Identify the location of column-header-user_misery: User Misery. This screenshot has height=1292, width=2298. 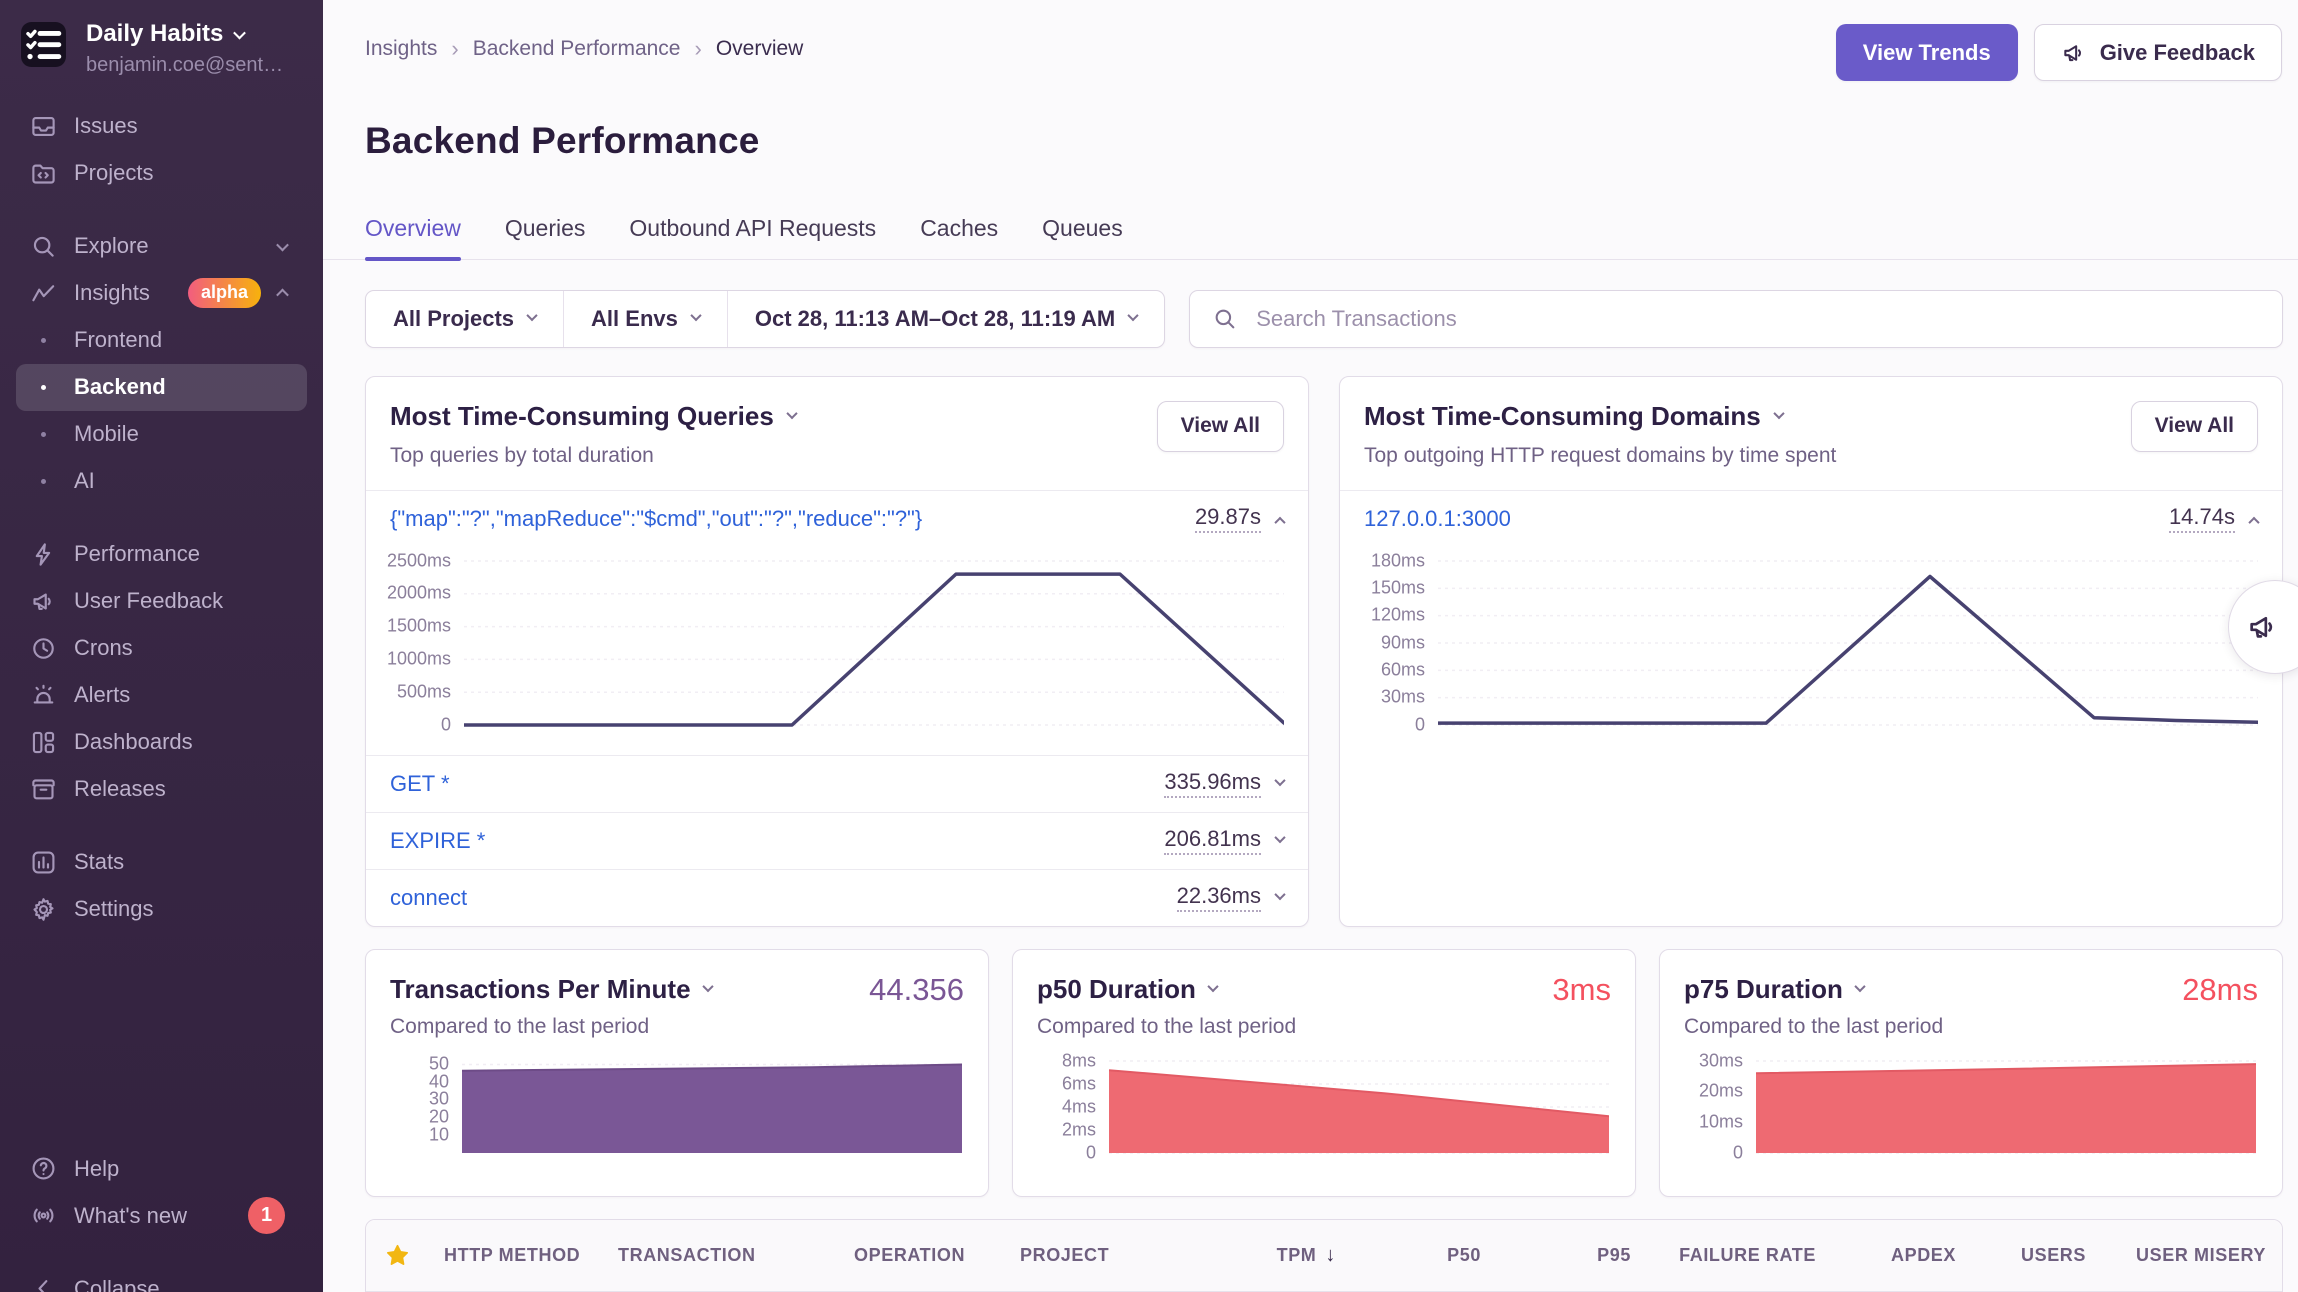
(2192, 1255).